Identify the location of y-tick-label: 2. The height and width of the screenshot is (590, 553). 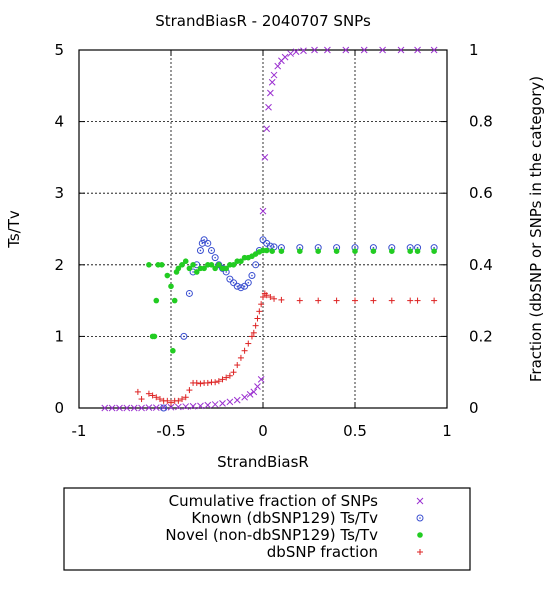
(59, 265).